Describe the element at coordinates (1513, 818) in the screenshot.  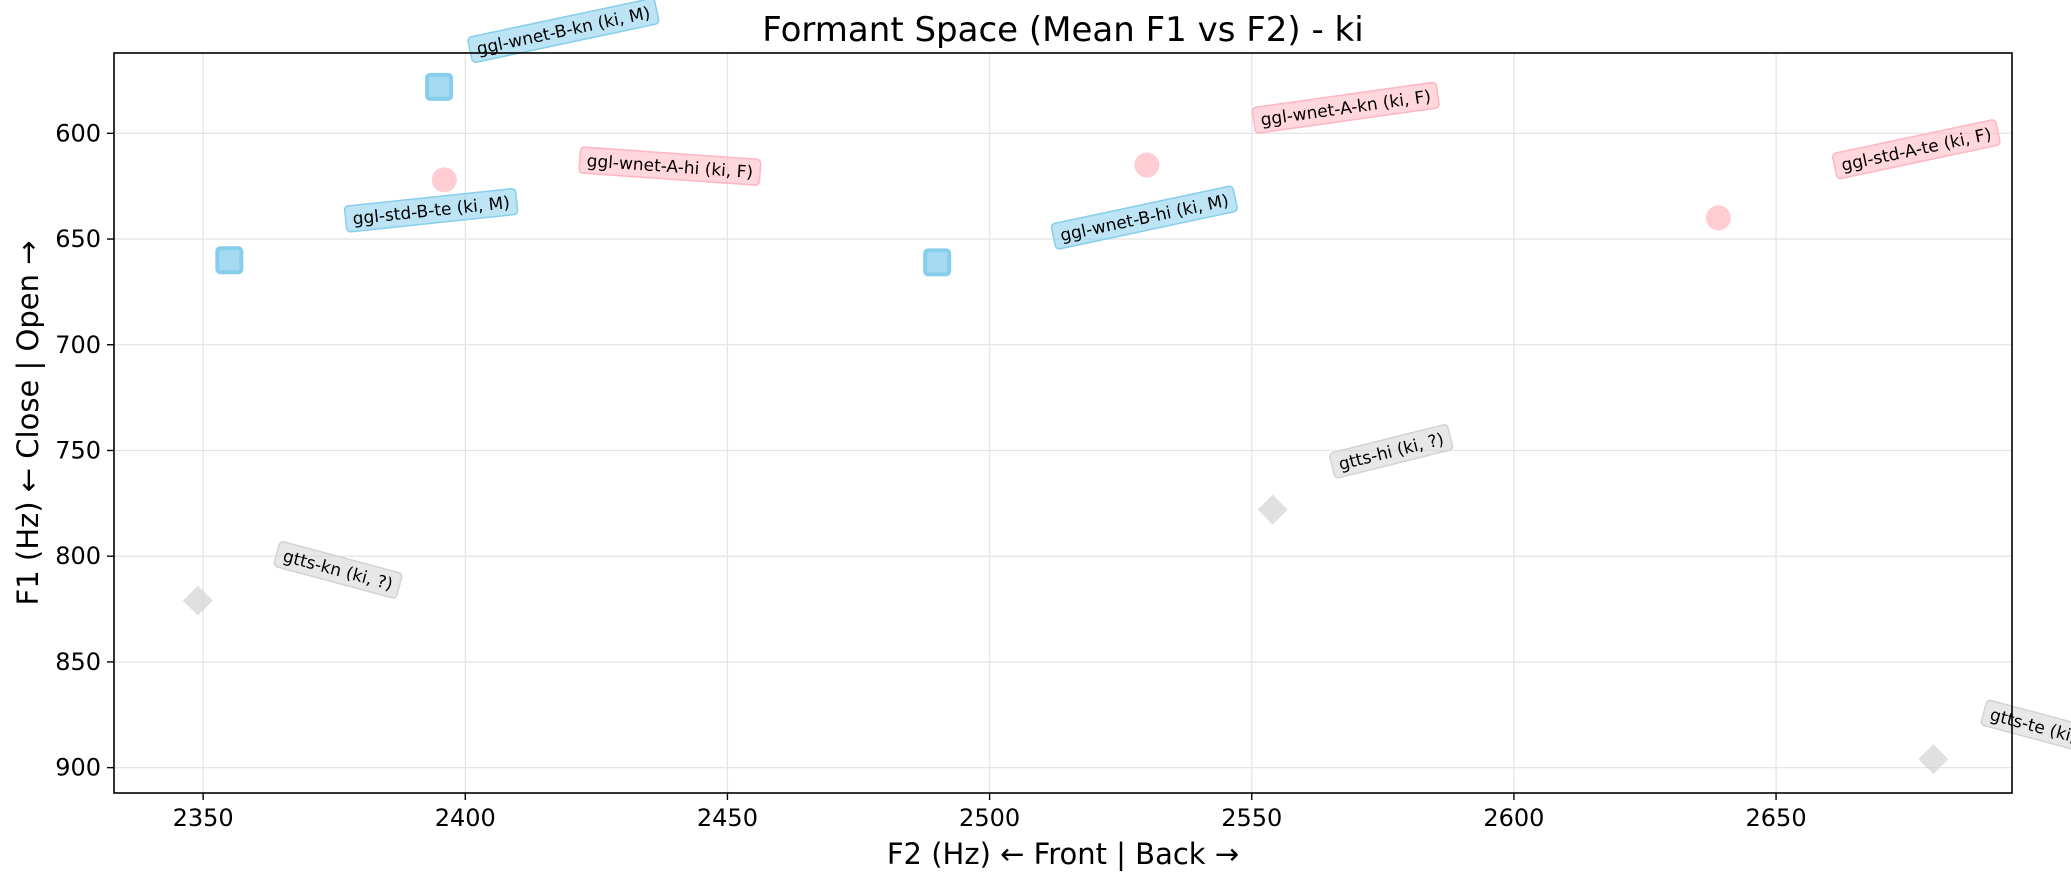
I see `x-tick-label: 2600` at that location.